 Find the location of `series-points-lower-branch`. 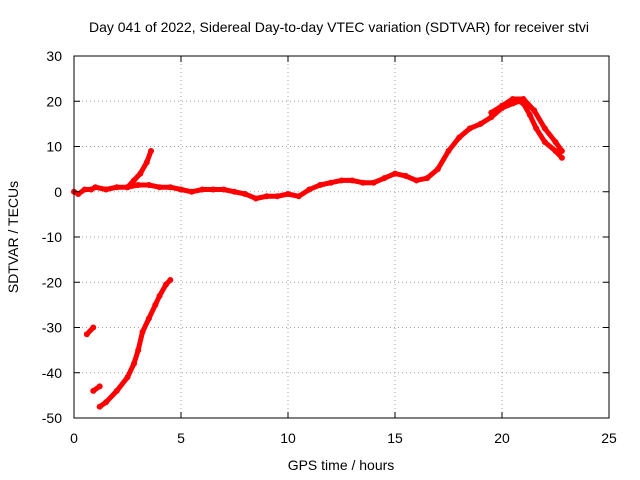

series-points-lower-branch is located at coordinates (135, 343).